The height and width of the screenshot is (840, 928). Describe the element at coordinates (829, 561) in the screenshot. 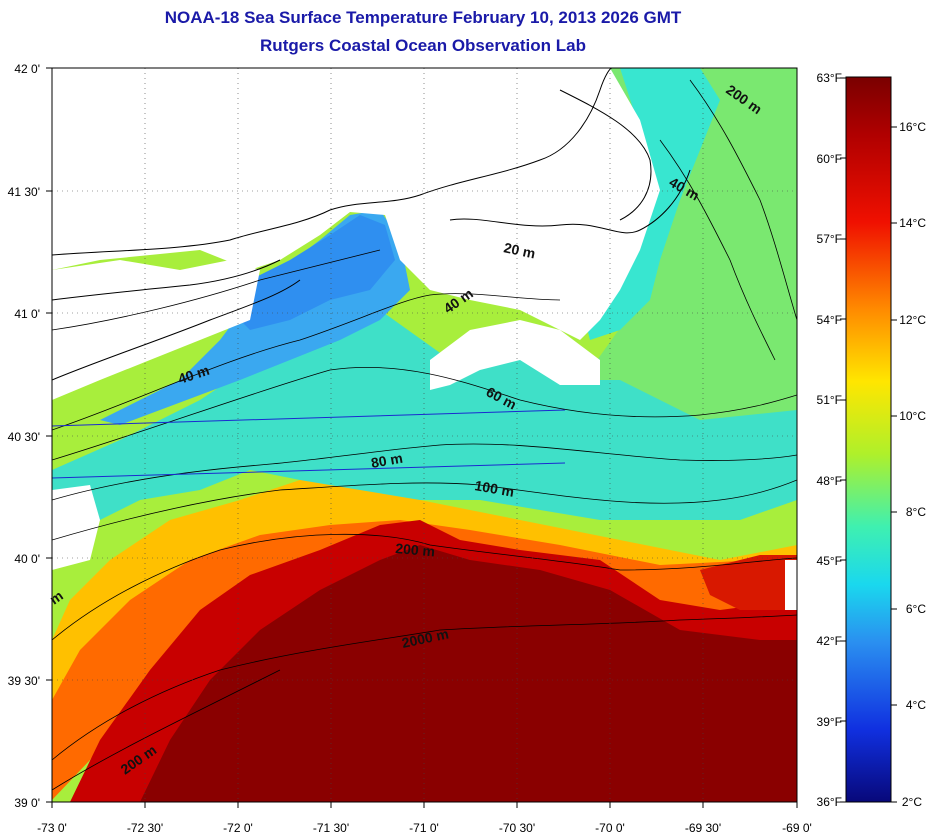

I see `fahrenheit-label: 45°F` at that location.